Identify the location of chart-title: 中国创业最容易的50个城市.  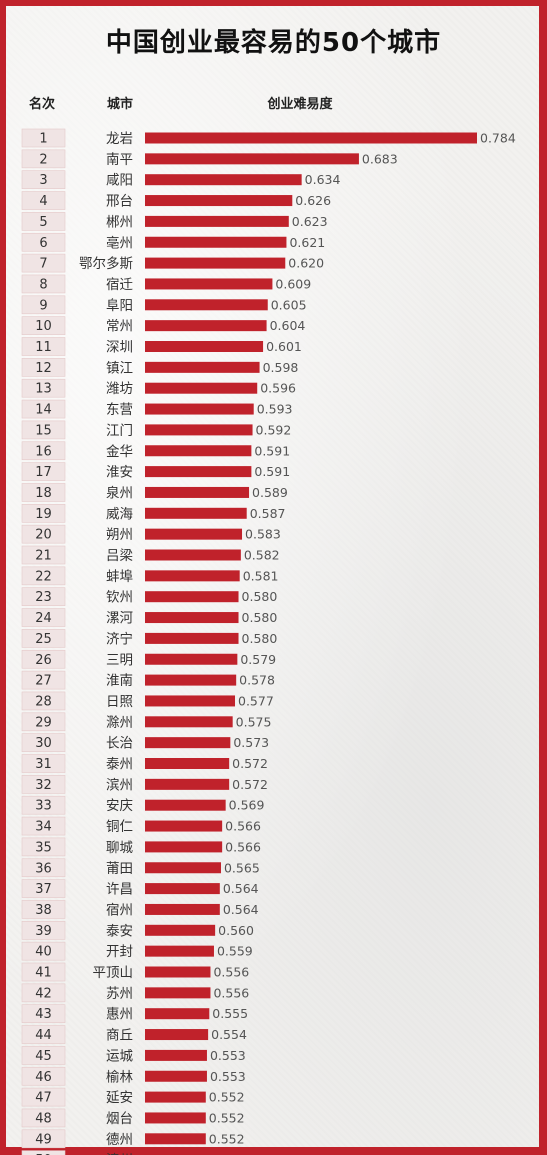
(273, 43).